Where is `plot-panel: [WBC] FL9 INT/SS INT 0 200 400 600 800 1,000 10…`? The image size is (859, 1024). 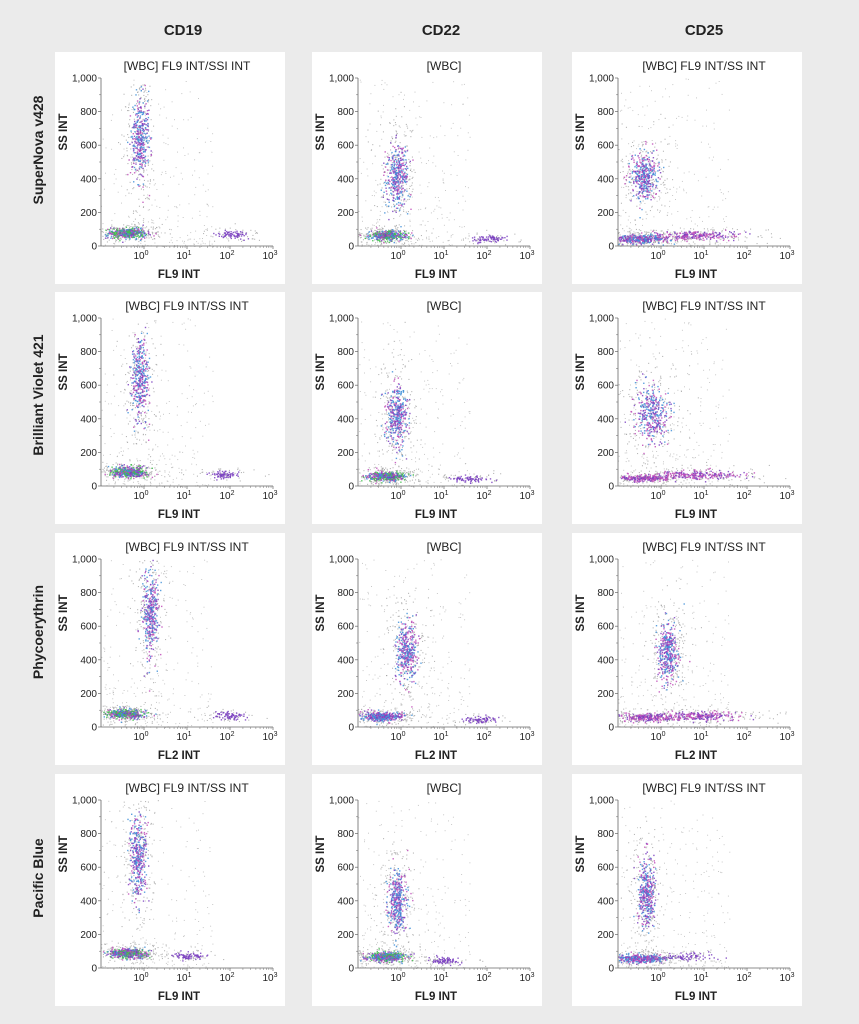
plot-panel: [WBC] FL9 INT/SS INT 0 200 400 600 800 1,000 10… is located at coordinates (170, 408).